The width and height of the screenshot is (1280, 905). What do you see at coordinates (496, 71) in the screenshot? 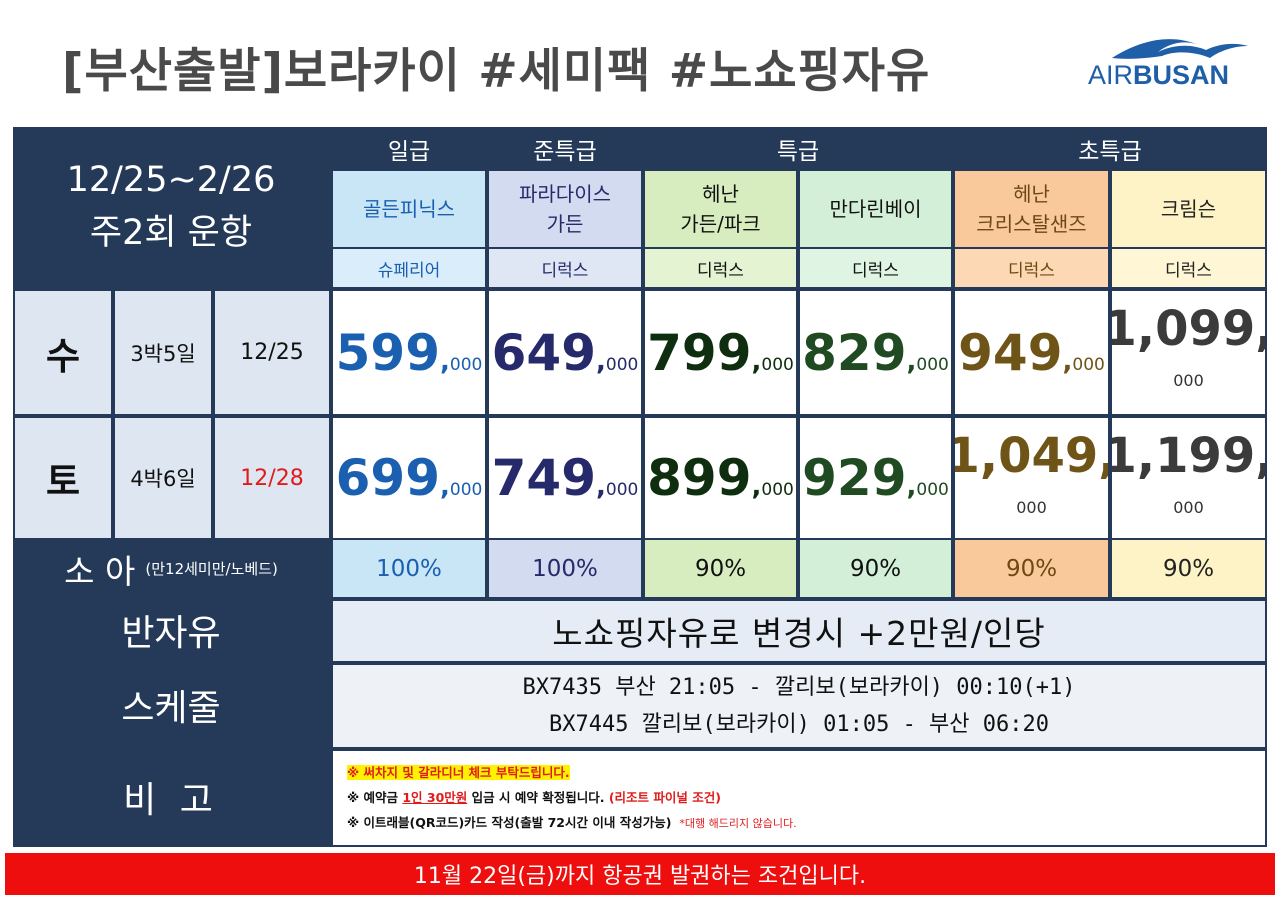
I see `page-title: [부산출발]보라카이 #세미팩 #노쇼핑자유` at bounding box center [496, 71].